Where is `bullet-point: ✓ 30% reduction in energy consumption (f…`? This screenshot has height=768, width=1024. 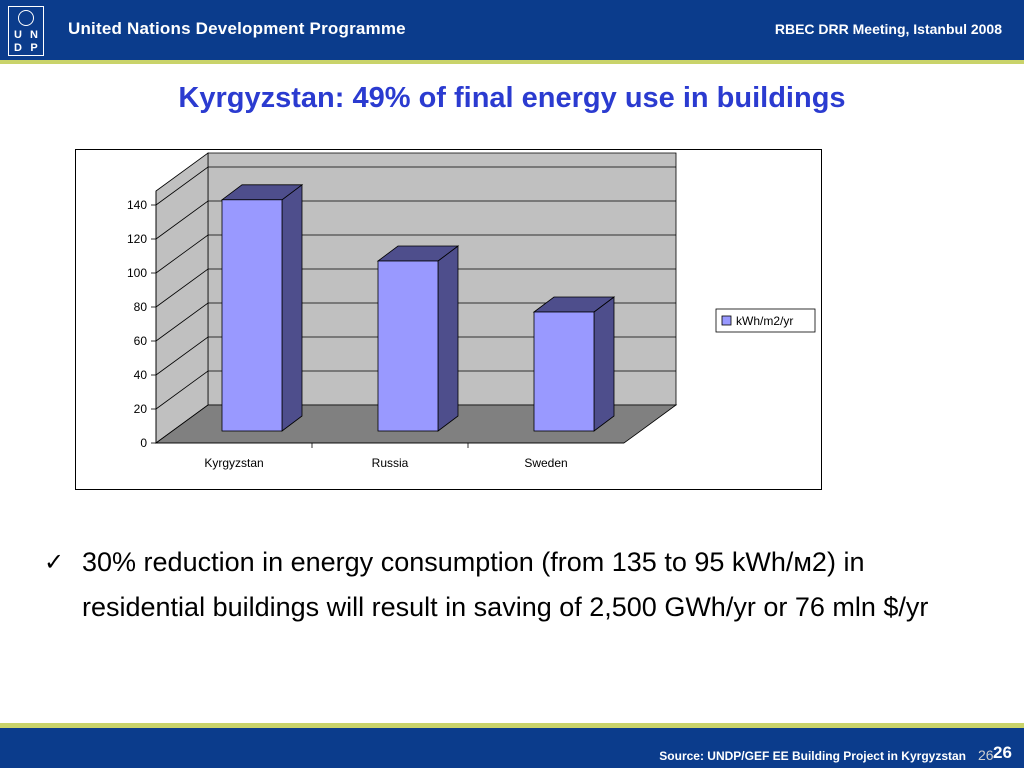 bullet-point: ✓ 30% reduction in energy consumption (f… is located at coordinates (489, 585).